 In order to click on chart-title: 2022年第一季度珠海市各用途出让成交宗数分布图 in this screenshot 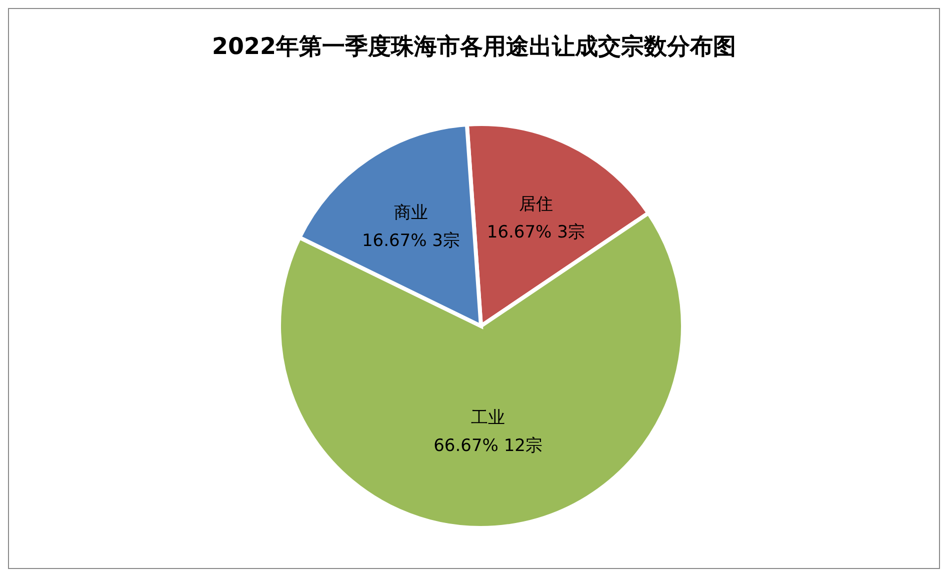, I will do `click(473, 47)`.